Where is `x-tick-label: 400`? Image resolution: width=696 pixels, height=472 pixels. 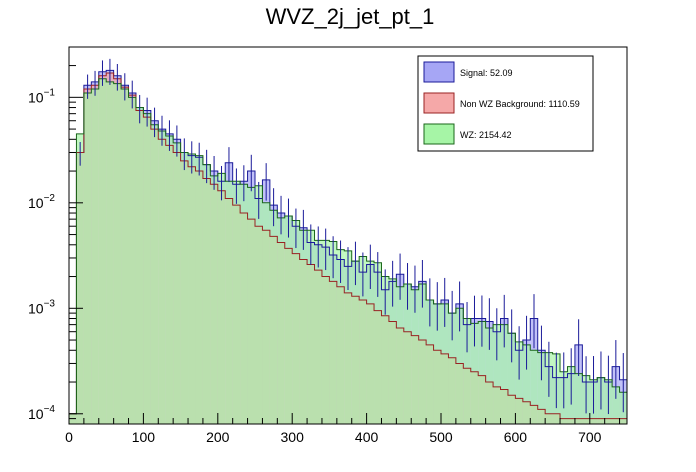
x-tick-label: 400 is located at coordinates (367, 437).